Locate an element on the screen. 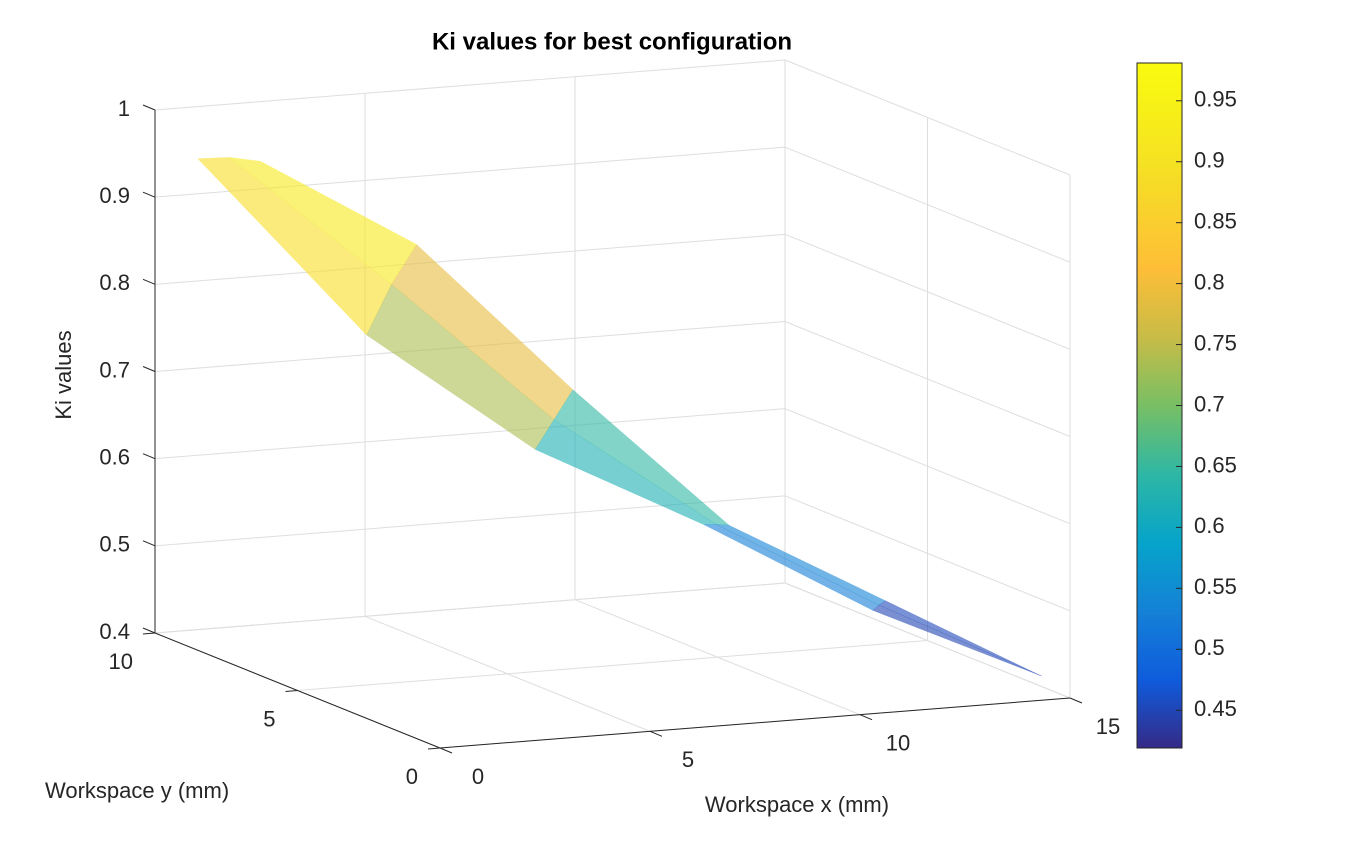 This screenshot has width=1352, height=843. z-tick-label: 0.4 is located at coordinates (114, 631).